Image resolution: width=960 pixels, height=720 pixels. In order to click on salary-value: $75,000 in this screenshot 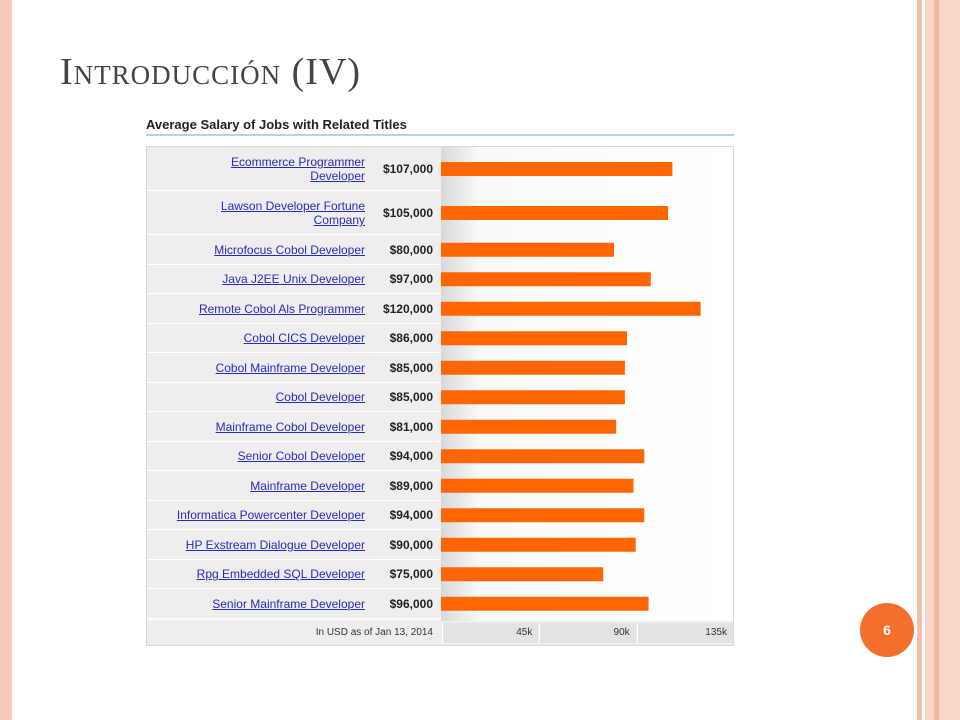, I will do `click(411, 574)`.